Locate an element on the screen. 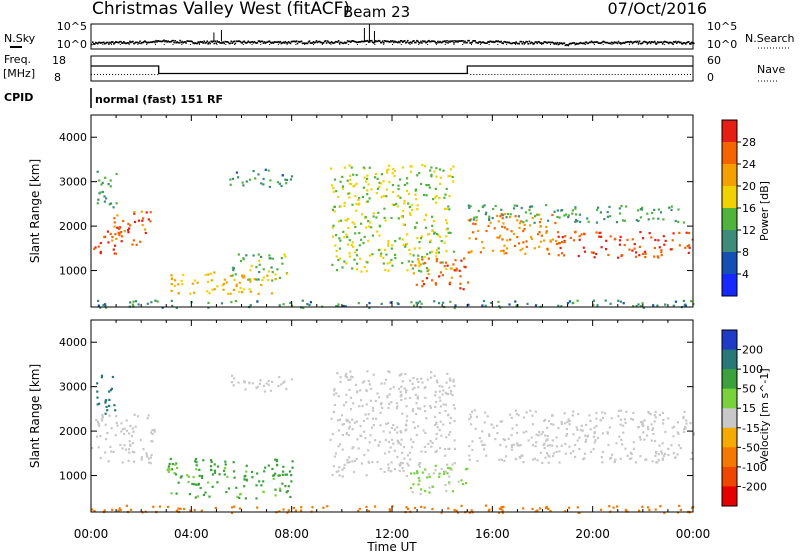 The image size is (800, 554). colorbar-tick-label: -15 is located at coordinates (751, 428).